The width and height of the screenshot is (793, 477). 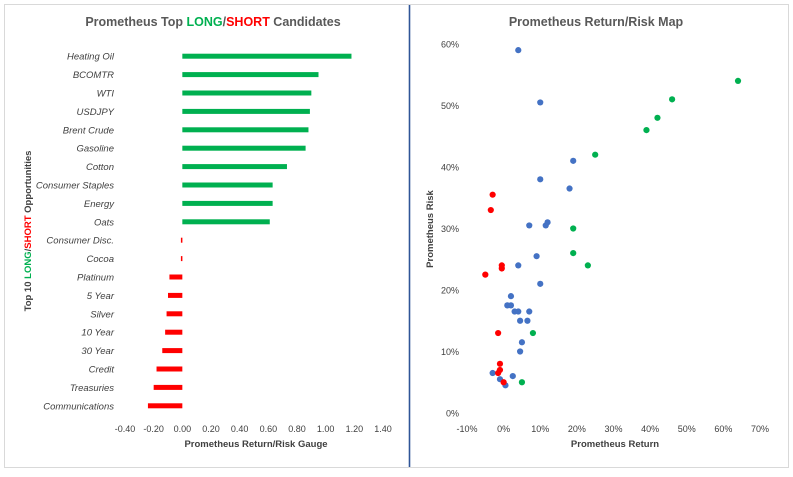 I want to click on x-tick-label: 10%, so click(x=540, y=429).